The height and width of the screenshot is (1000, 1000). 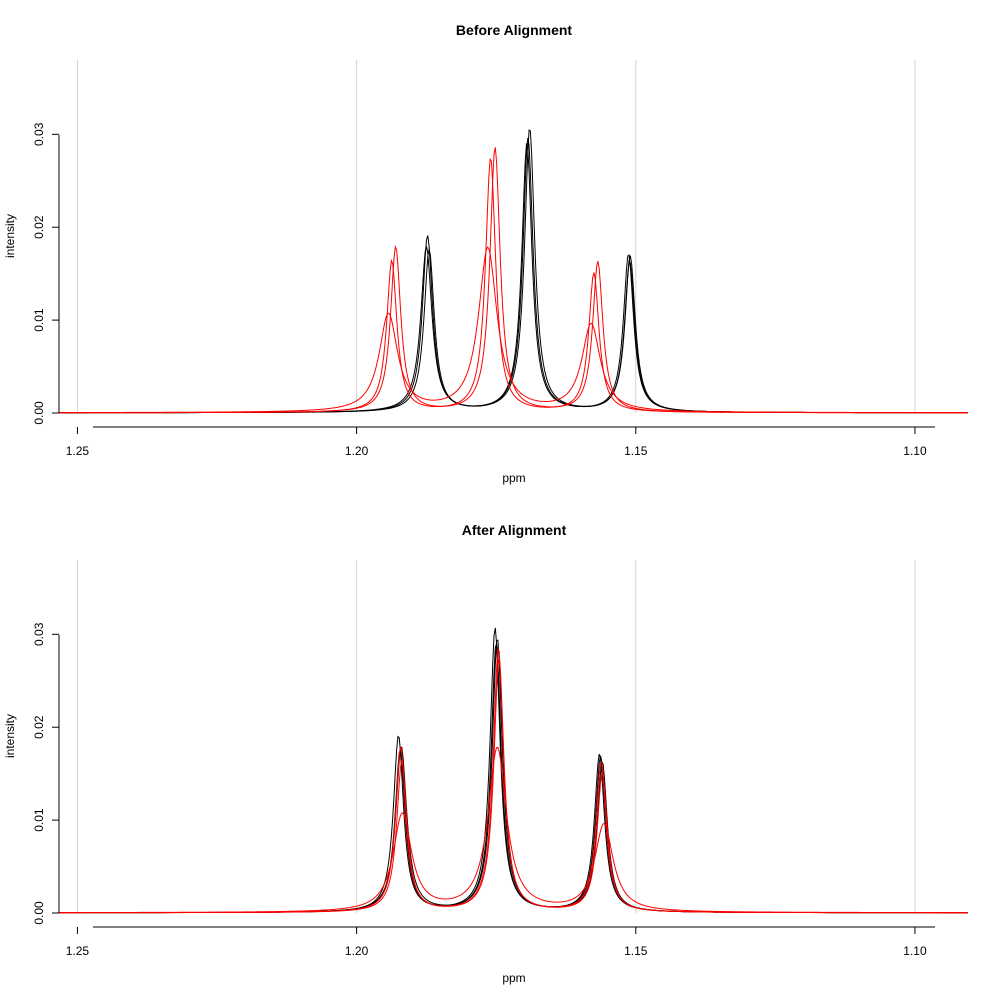 I want to click on chart-title: After Alignment, so click(x=514, y=530).